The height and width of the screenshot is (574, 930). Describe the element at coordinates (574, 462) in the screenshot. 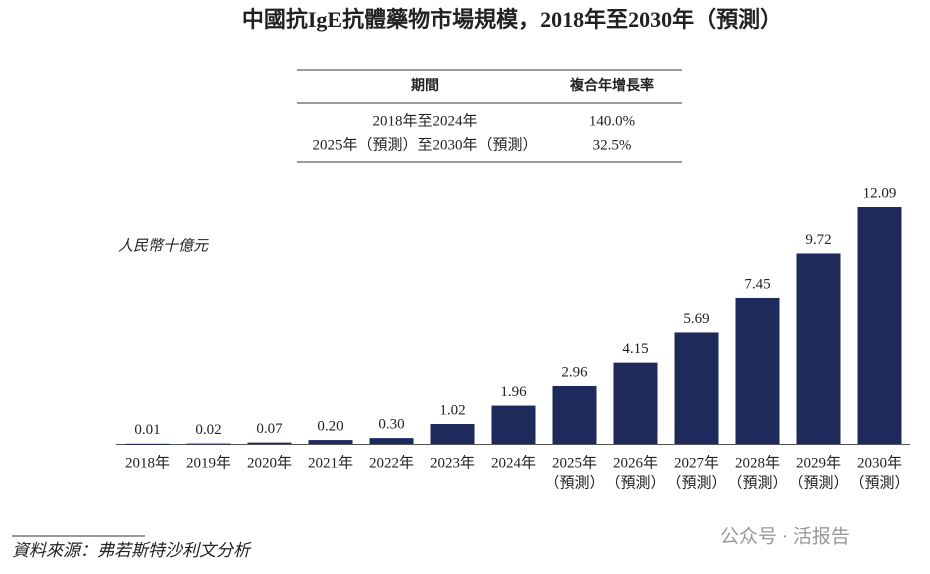

I see `x-tick-label: 2025年` at that location.